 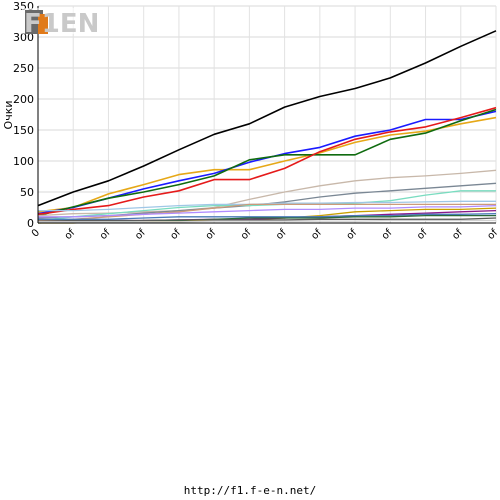 I want to click on y-tick-label: 200, so click(x=23, y=99).